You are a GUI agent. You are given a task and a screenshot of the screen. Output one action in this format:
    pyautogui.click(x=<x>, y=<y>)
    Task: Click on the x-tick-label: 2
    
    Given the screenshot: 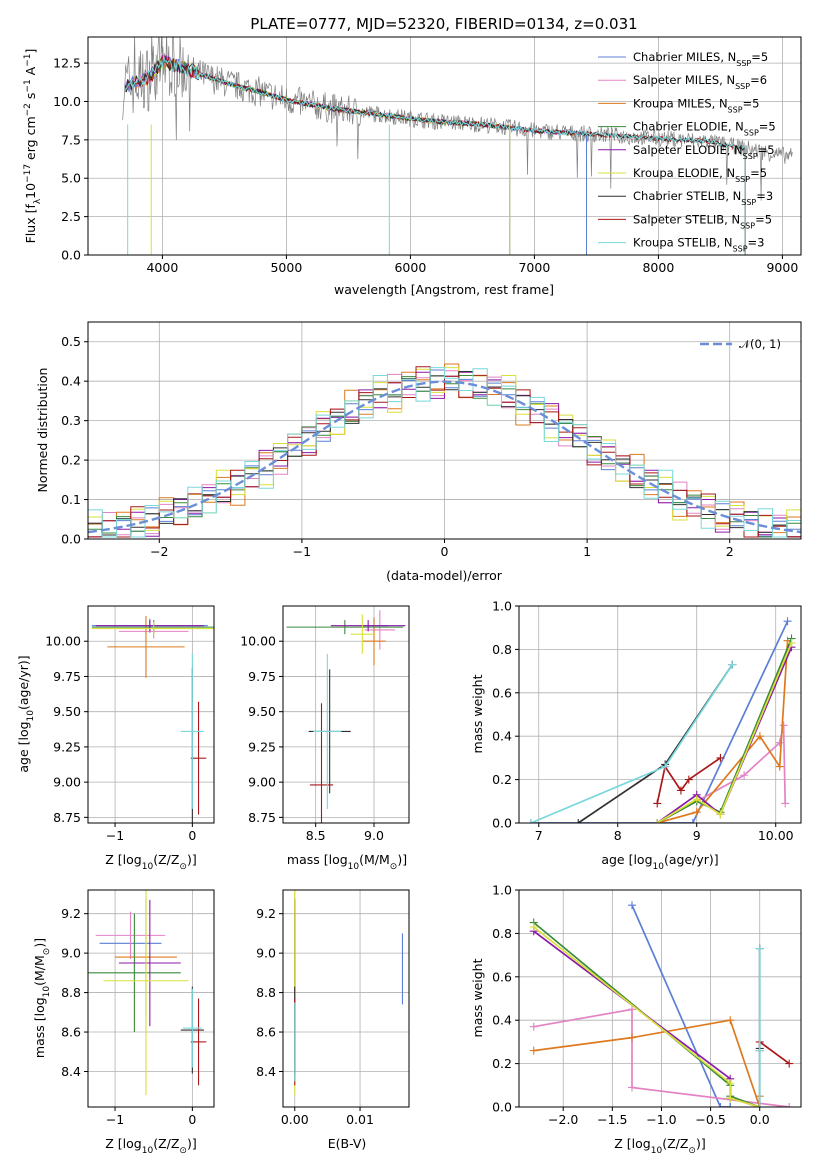 What is the action you would take?
    pyautogui.click(x=730, y=551)
    